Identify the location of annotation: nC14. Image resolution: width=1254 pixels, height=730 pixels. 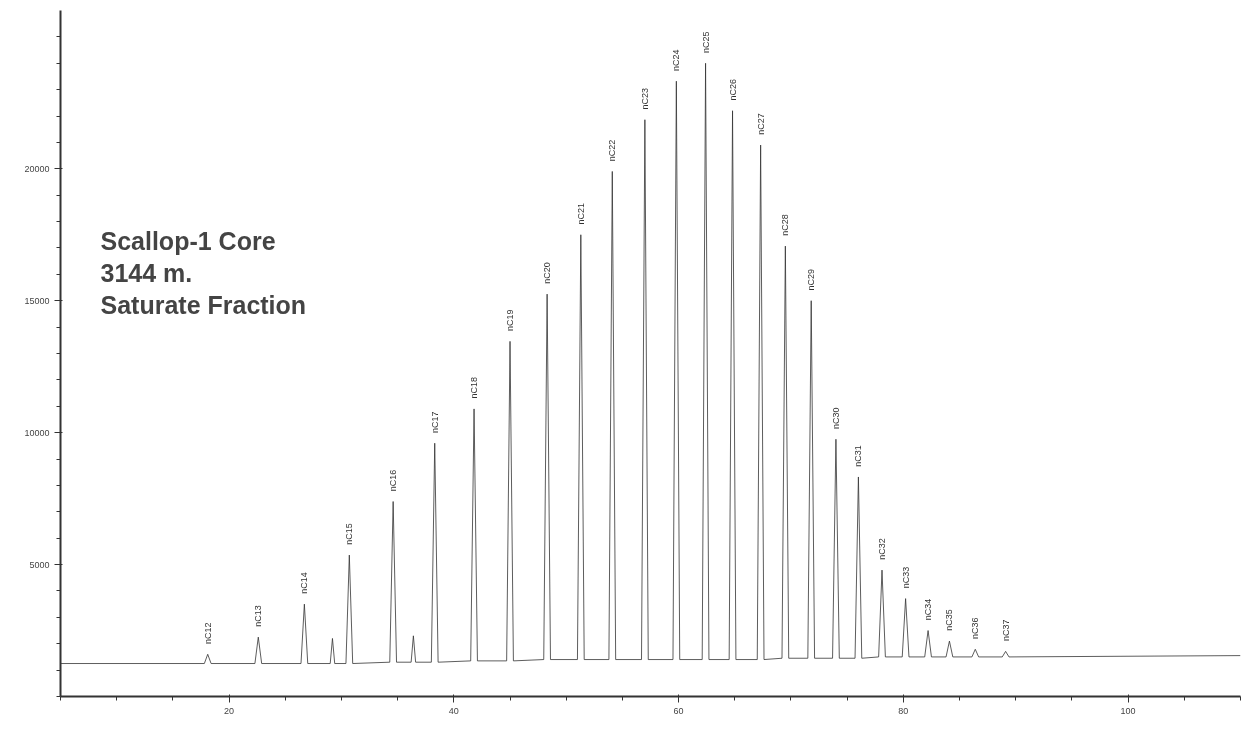
(304, 583).